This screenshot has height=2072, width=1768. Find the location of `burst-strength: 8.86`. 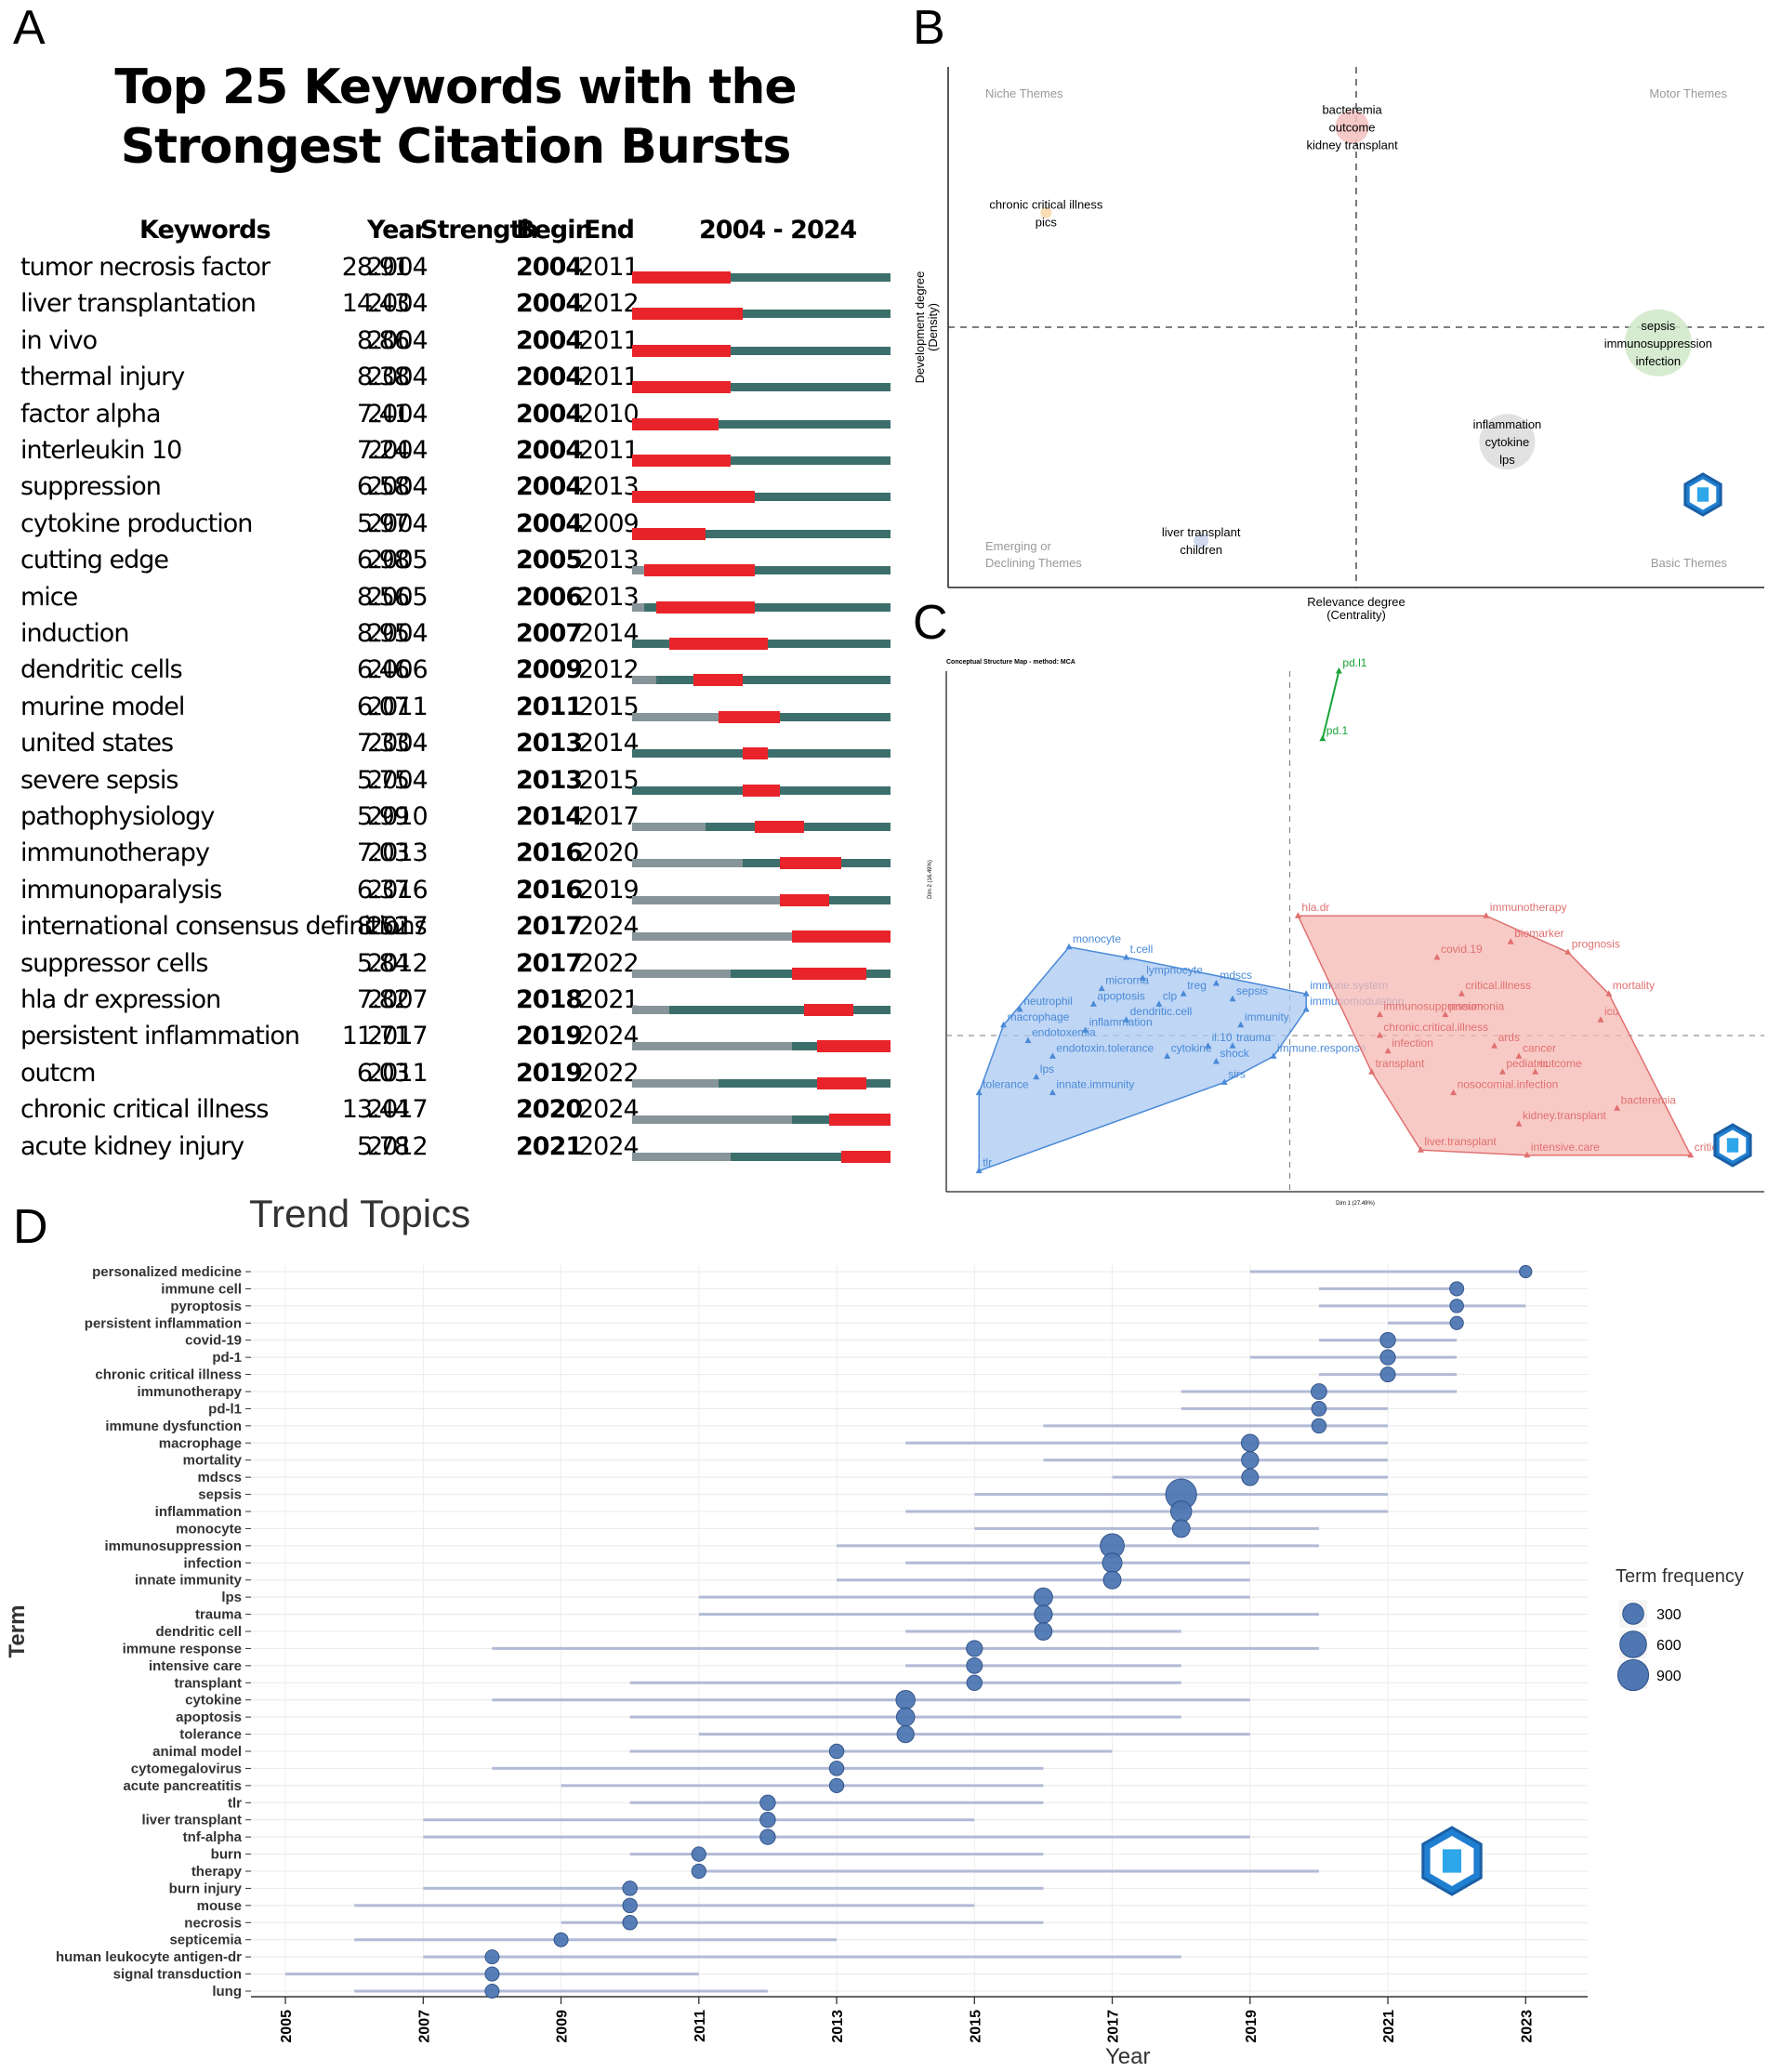

burst-strength: 8.86 is located at coordinates (383, 340).